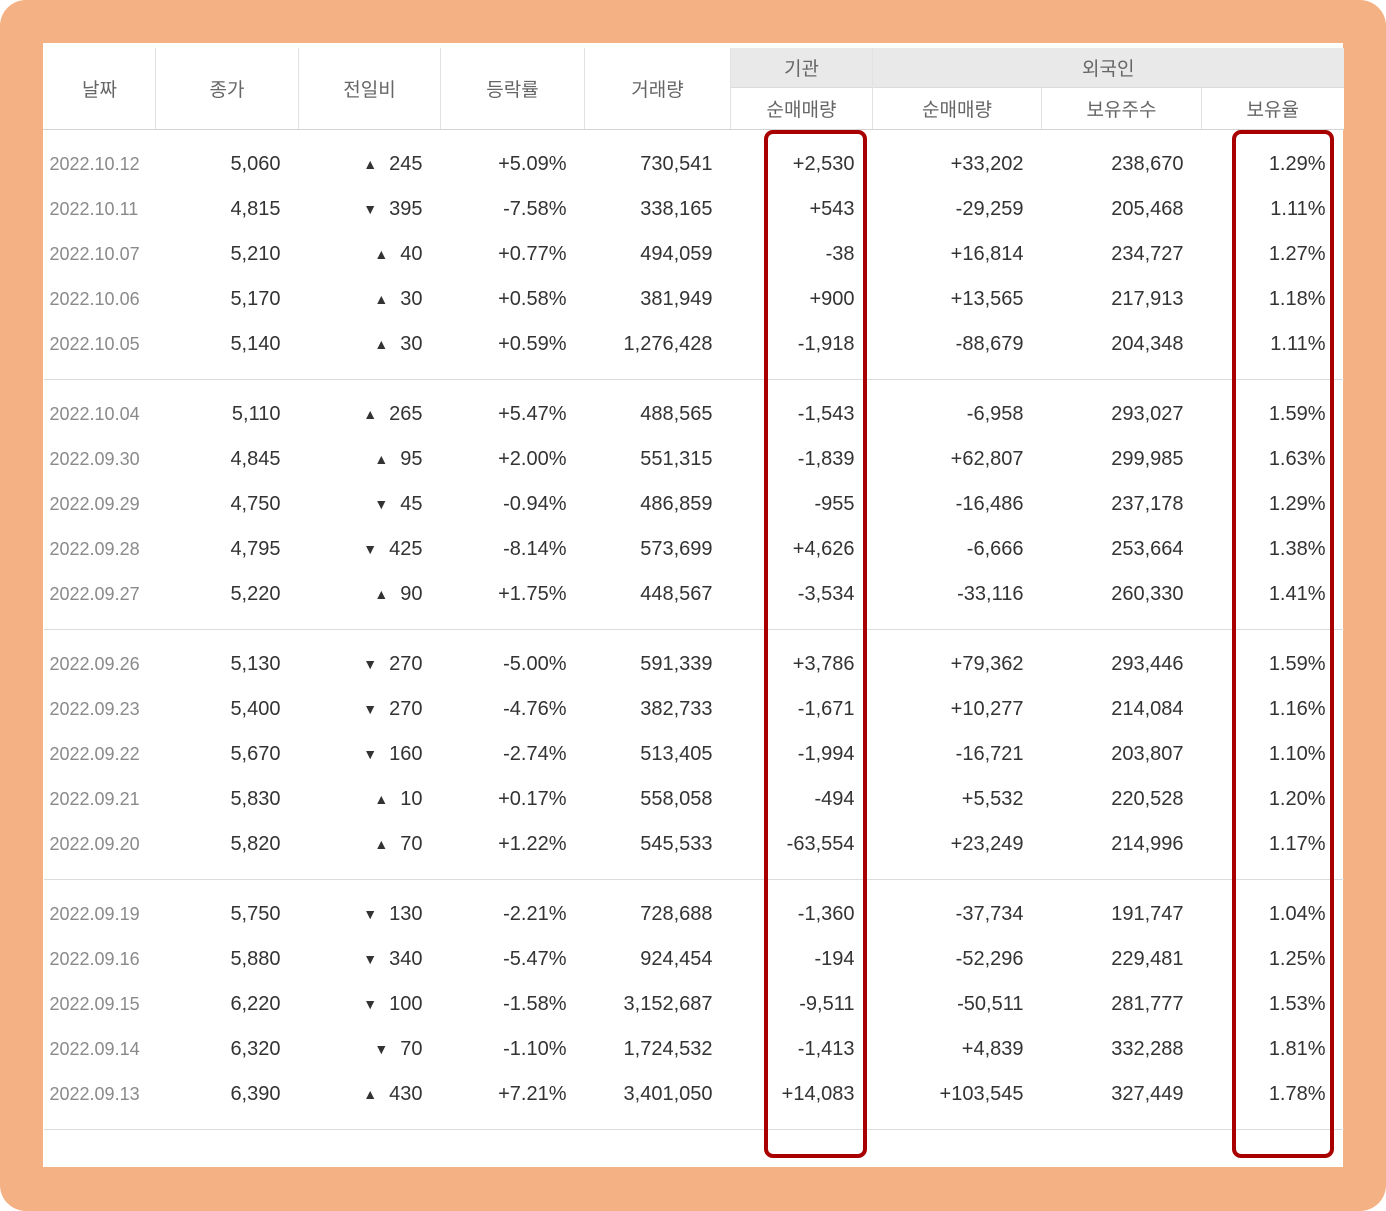 This screenshot has width=1386, height=1211. I want to click on foreign-net-cell: +13,565, so click(987, 299).